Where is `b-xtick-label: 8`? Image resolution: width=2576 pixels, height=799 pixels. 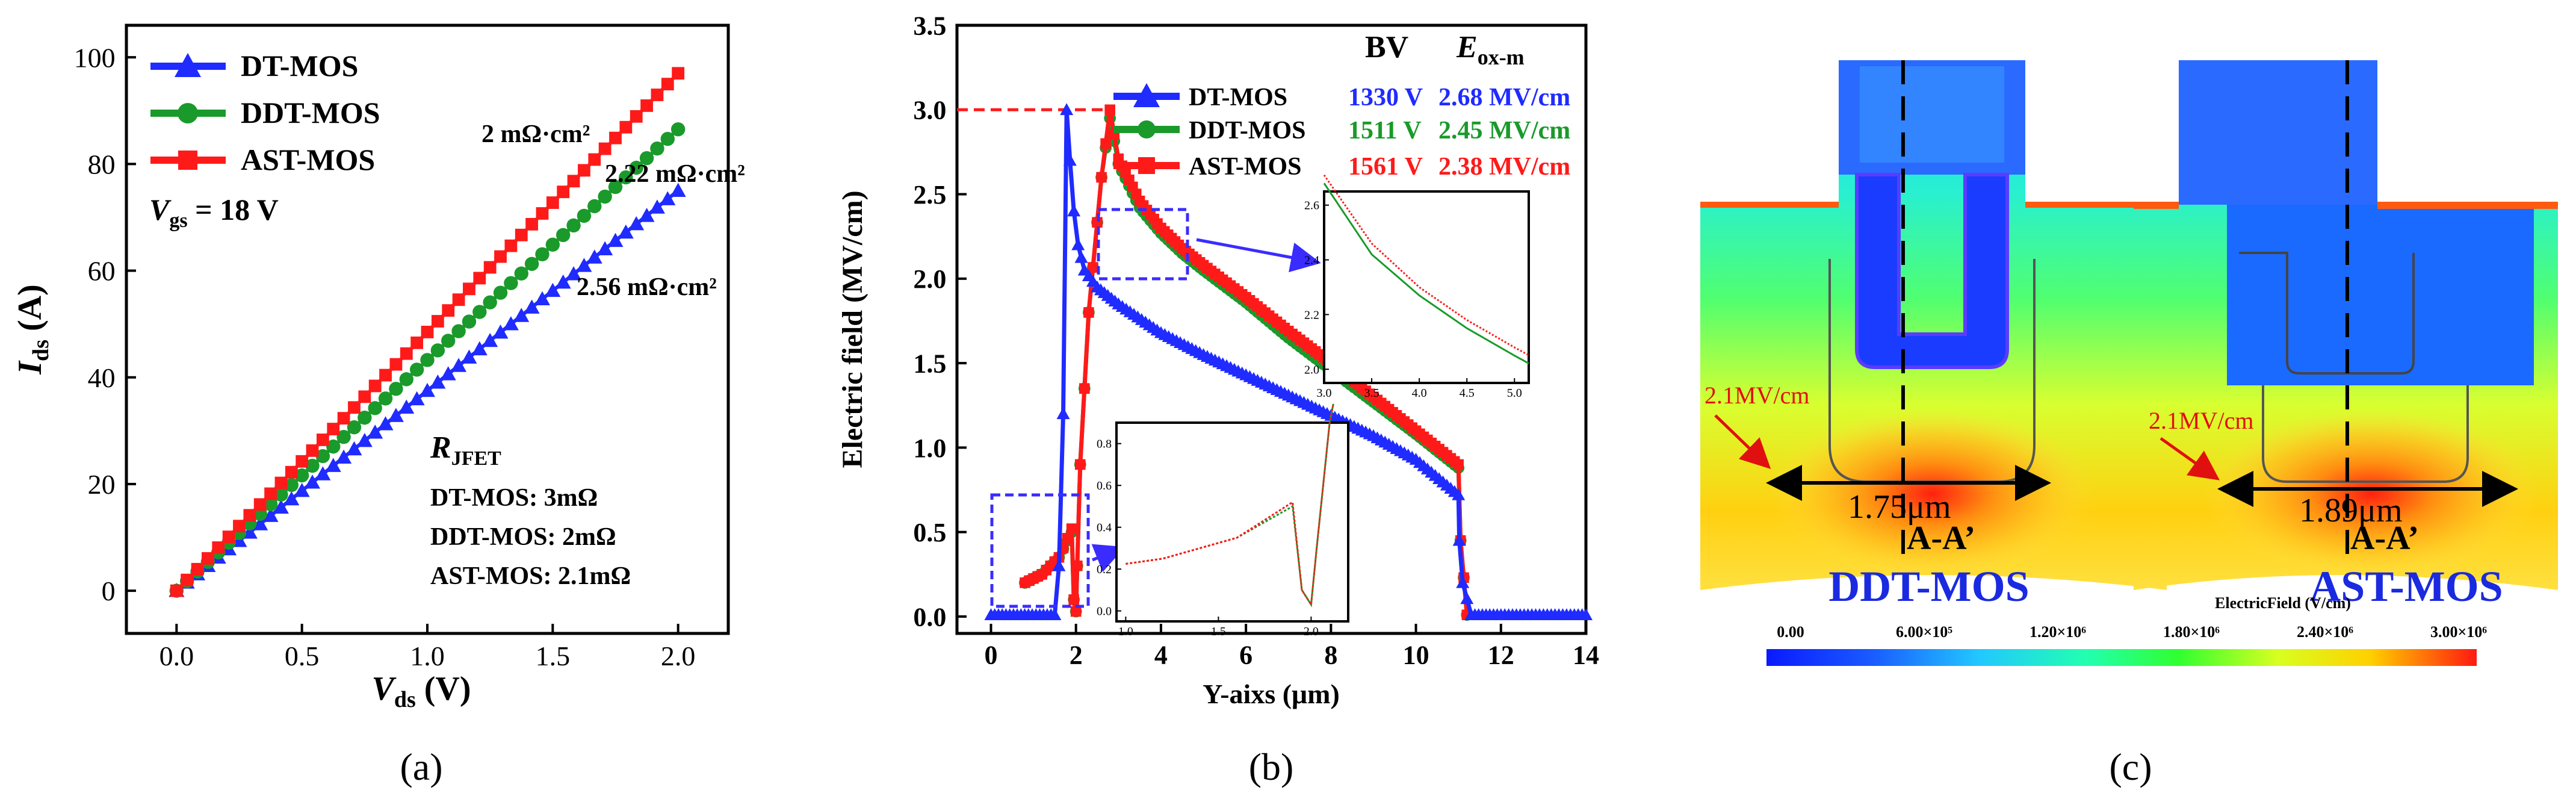
b-xtick-label: 8 is located at coordinates (1330, 656).